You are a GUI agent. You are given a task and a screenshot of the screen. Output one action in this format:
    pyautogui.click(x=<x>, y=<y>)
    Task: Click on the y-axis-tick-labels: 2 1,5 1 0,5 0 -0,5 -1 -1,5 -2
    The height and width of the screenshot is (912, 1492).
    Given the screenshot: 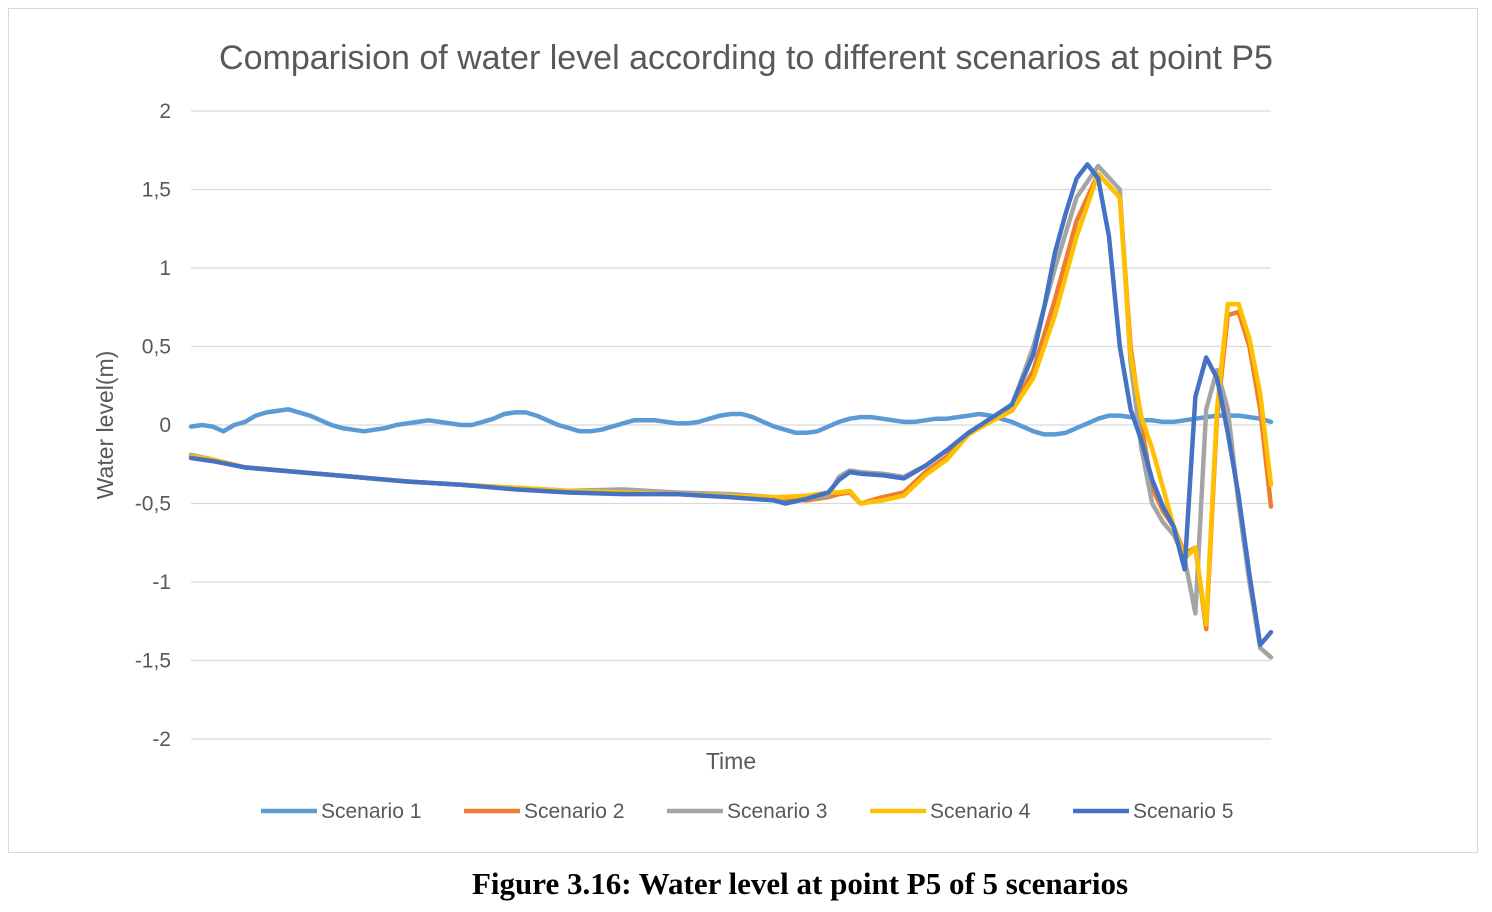 What is the action you would take?
    pyautogui.click(x=153, y=425)
    